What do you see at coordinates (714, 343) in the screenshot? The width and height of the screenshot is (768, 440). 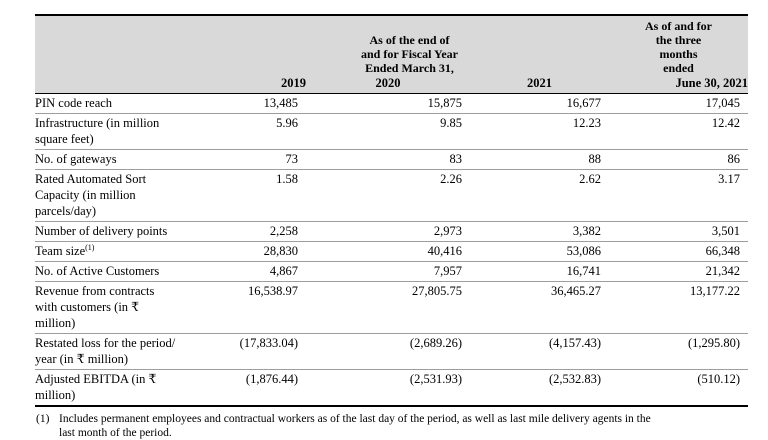 I see `cell-value: (1,295.80)` at bounding box center [714, 343].